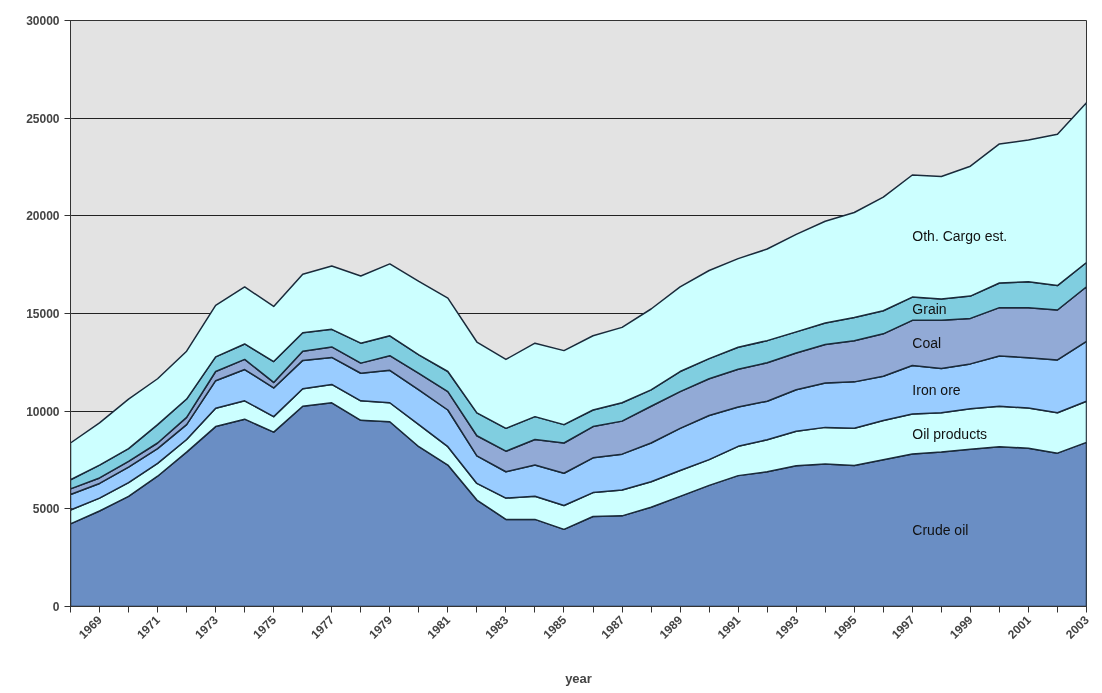 Image resolution: width=1102 pixels, height=693 pixels. What do you see at coordinates (960, 236) in the screenshot?
I see `series-label: Oth. Cargo est.` at bounding box center [960, 236].